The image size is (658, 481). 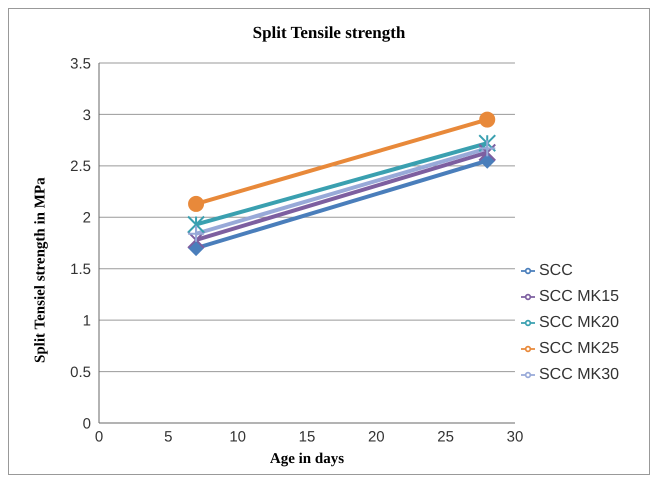 What do you see at coordinates (80, 269) in the screenshot?
I see `y-tick-label: 1.5` at bounding box center [80, 269].